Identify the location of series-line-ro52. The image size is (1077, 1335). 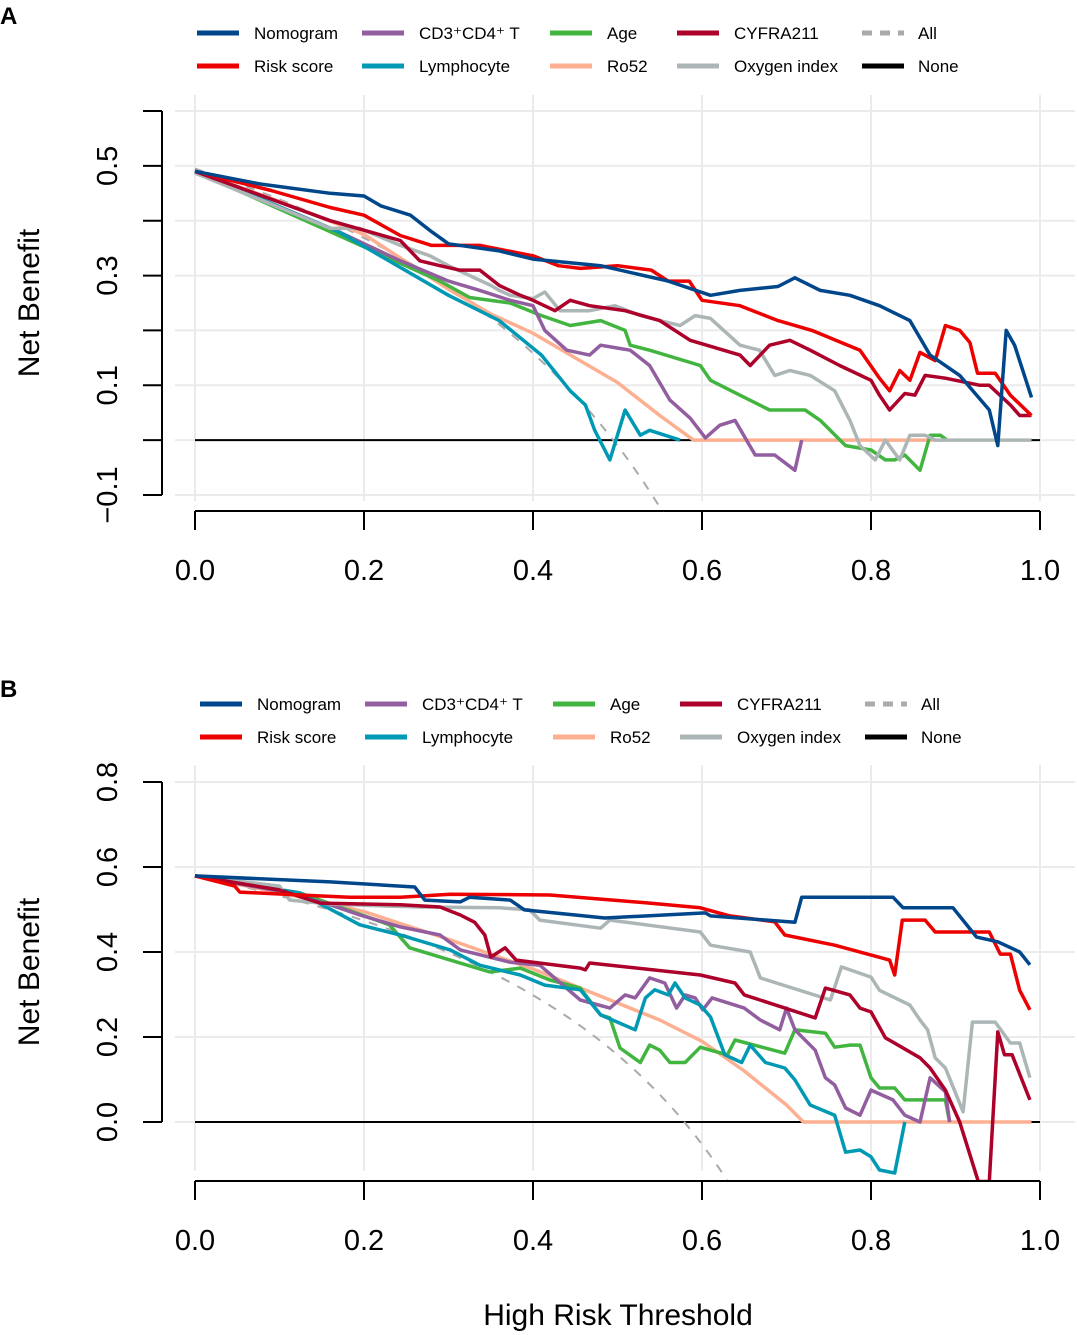
(613, 999).